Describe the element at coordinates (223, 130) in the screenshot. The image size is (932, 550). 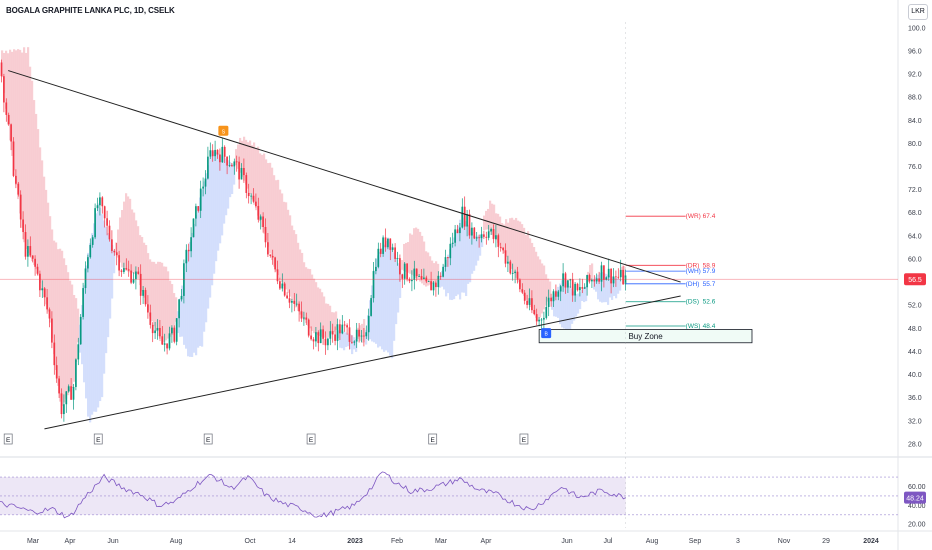
I see `sell-signal-marker` at that location.